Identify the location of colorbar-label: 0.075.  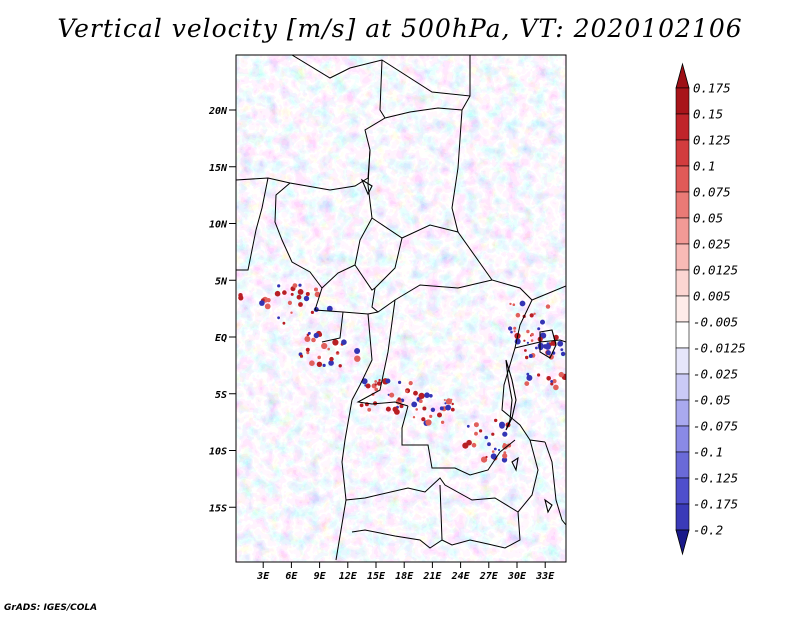
(712, 192).